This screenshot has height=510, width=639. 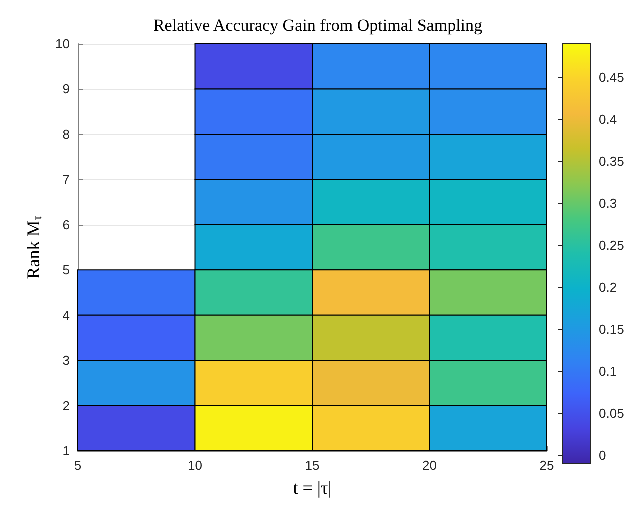 What do you see at coordinates (608, 372) in the screenshot?
I see `color-bar-label: 0.1` at bounding box center [608, 372].